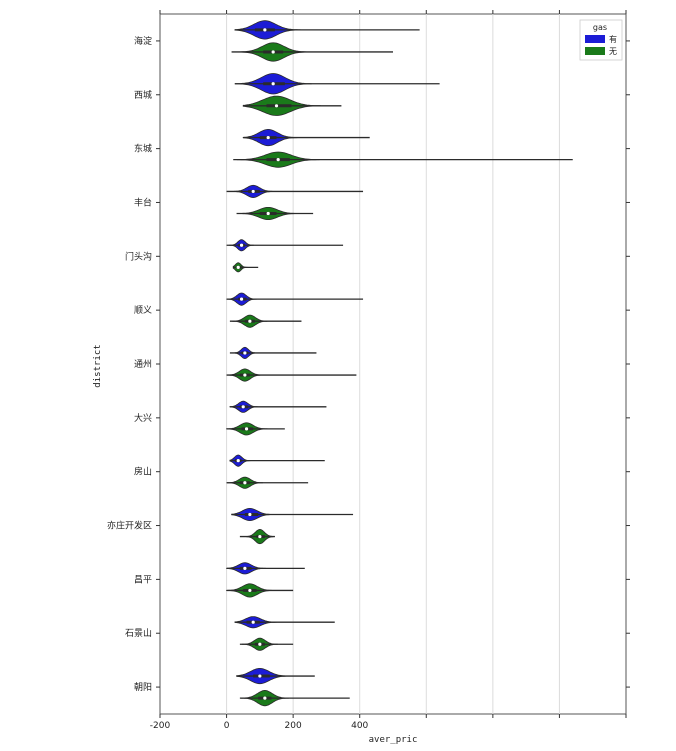 The height and width of the screenshot is (751, 676). Describe the element at coordinates (227, 726) in the screenshot. I see `x-tick-label: 0` at that location.